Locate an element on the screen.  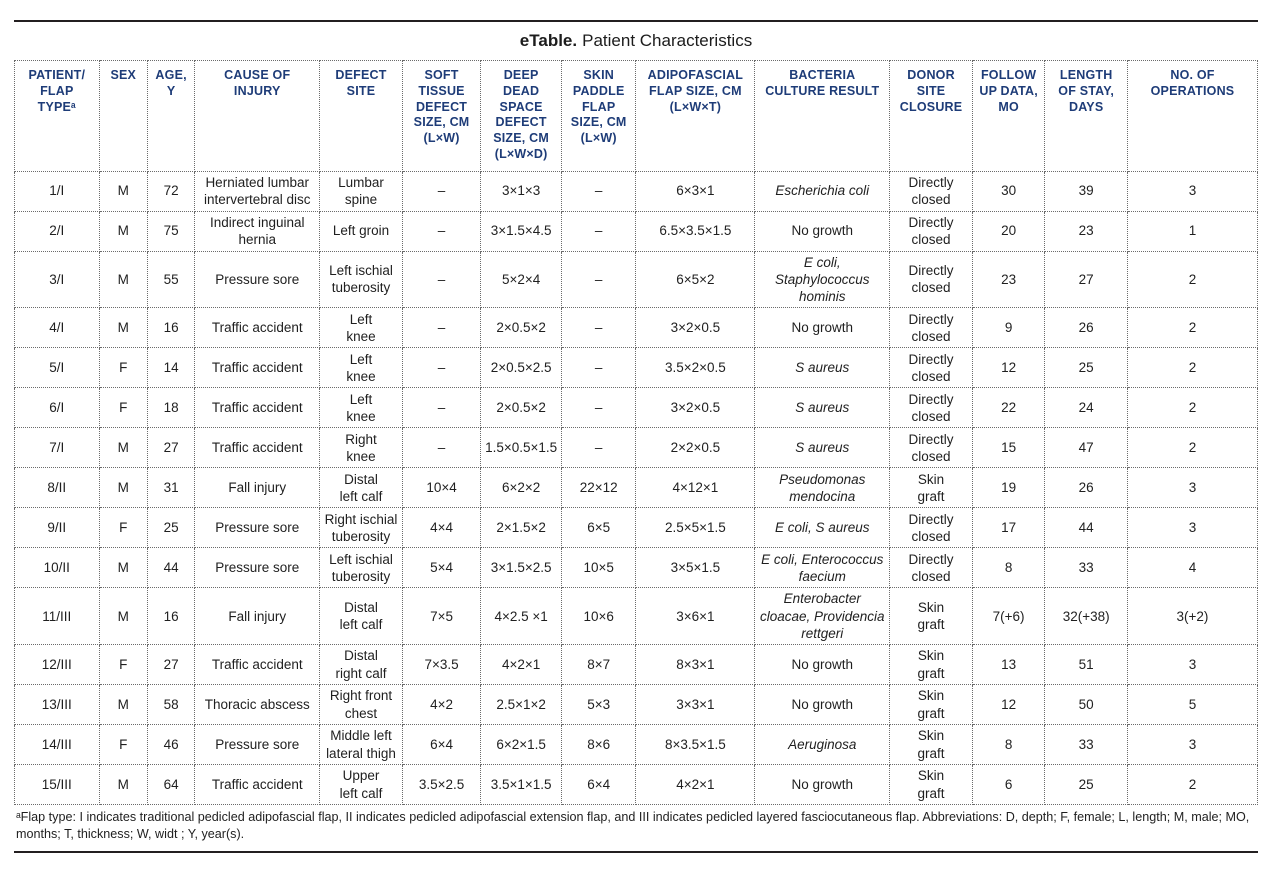
cell-adipofascial-flap-size: 4×12×1 is located at coordinates (695, 488).